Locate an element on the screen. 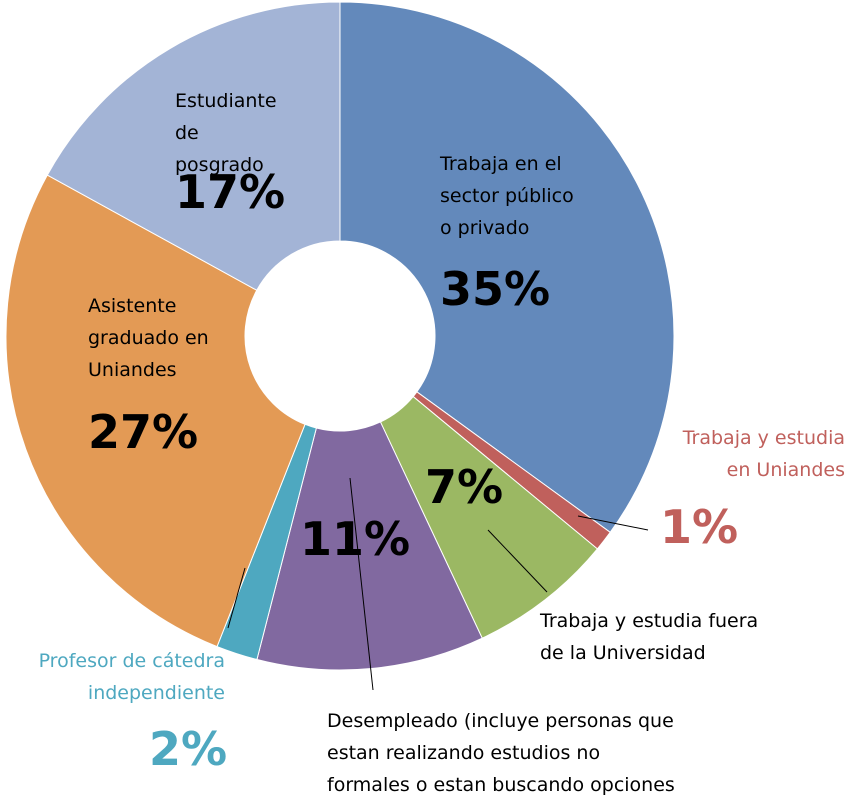 This screenshot has height=798, width=848. value-label: 7% is located at coordinates (464, 487).